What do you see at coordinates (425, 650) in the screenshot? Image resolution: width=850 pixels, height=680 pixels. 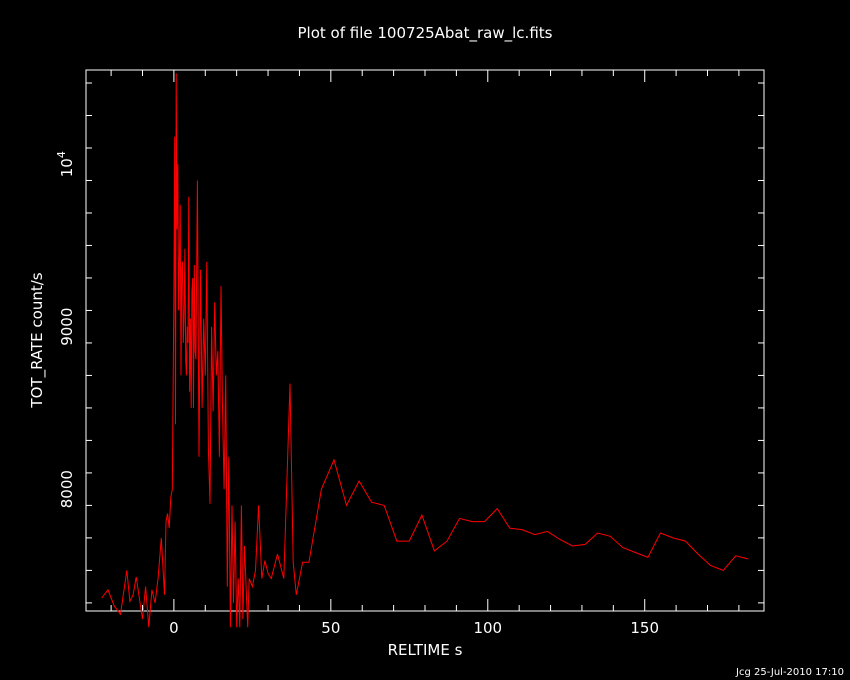 I see `x-axis-label: RELTIME s` at bounding box center [425, 650].